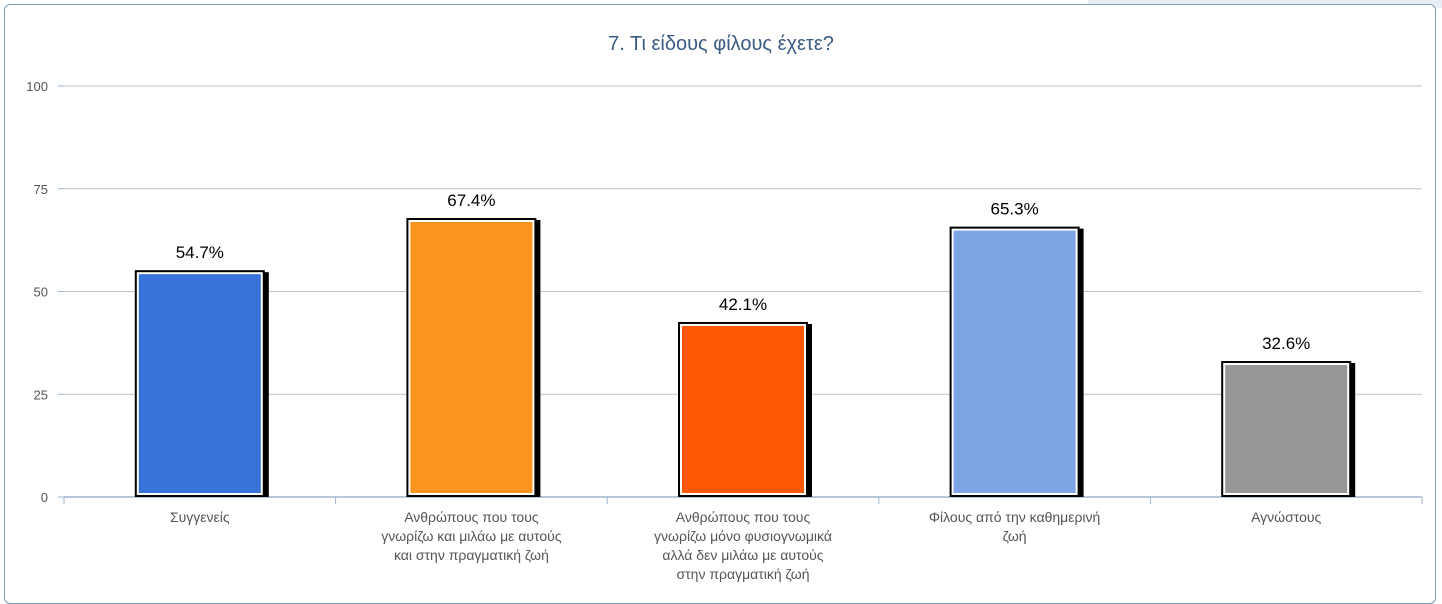  Describe the element at coordinates (743, 536) in the screenshot. I see `x-tick-label-line: γνωρίζω μόνο φυσιογνωμικά` at that location.